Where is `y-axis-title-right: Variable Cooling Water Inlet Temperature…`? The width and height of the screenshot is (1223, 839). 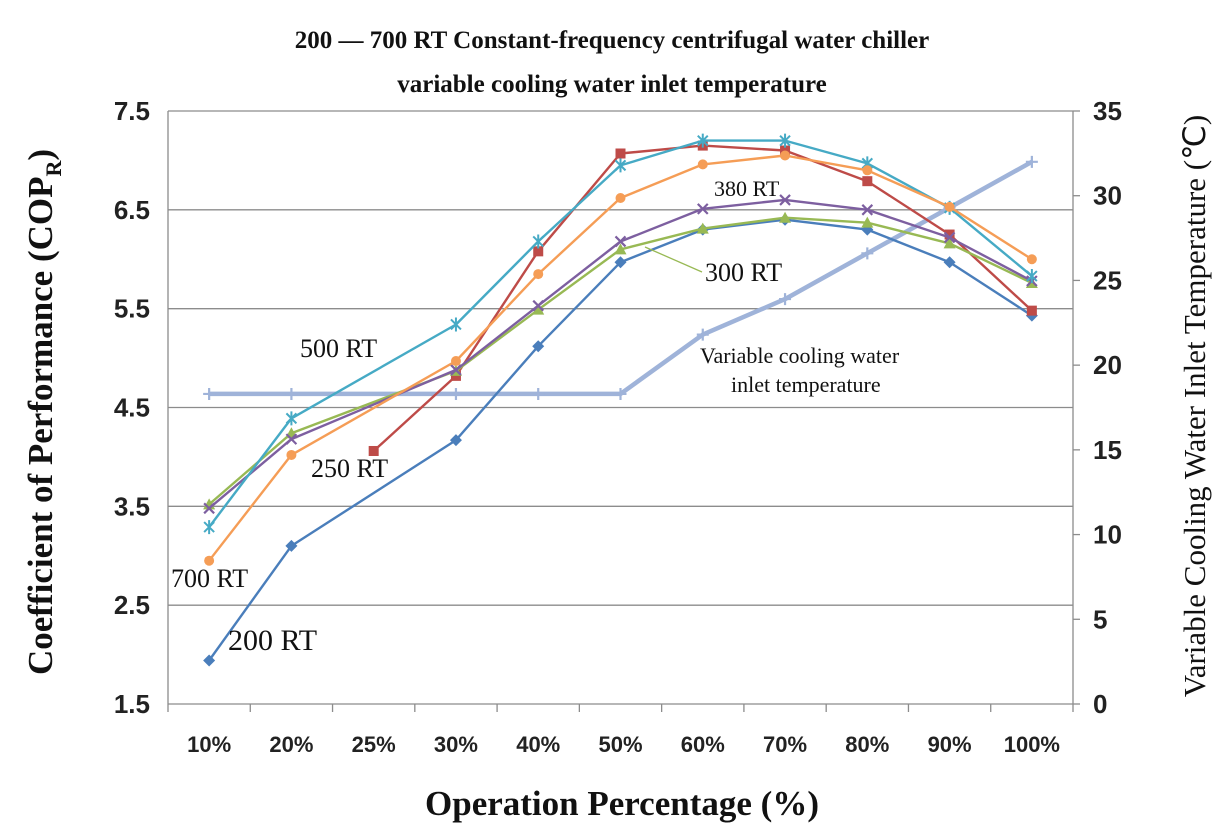
y-axis-title-right: Variable Cooling Water Inlet Temperature… is located at coordinates (1194, 406).